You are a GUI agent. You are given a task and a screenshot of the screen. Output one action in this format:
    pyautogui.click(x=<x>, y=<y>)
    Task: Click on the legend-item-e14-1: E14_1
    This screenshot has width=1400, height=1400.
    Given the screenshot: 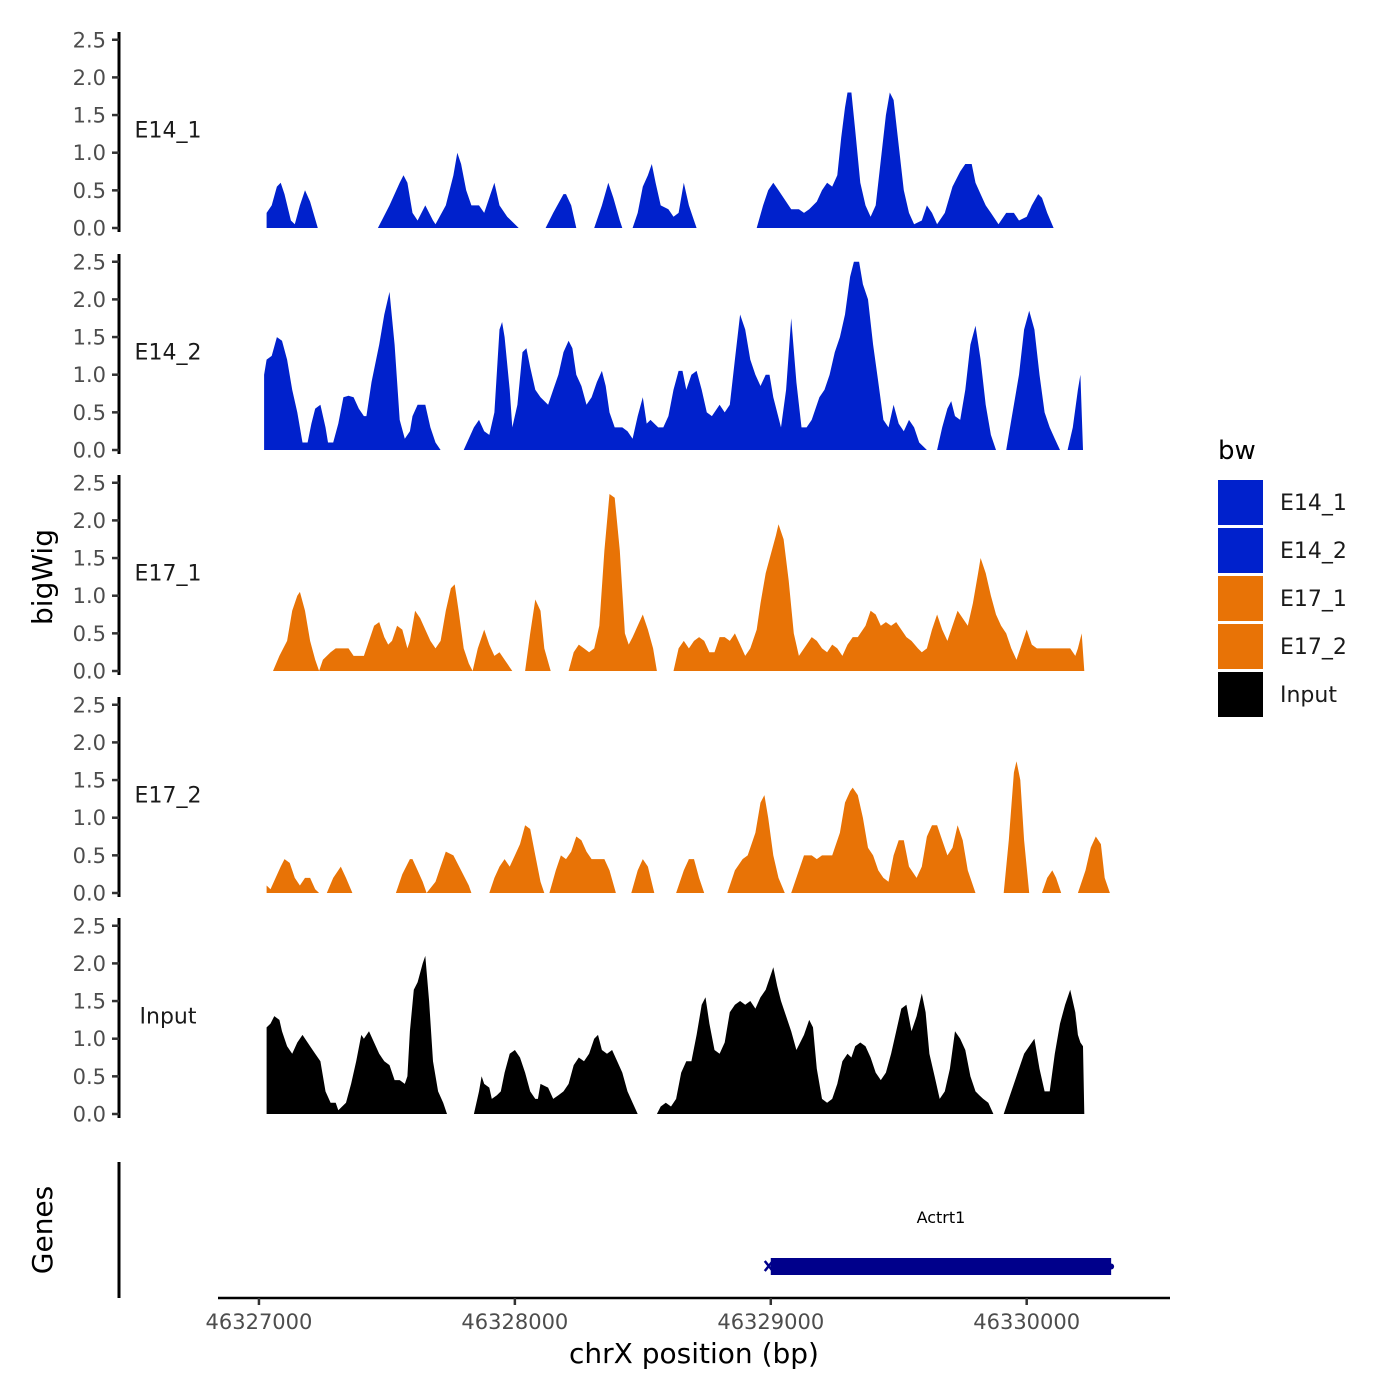 What is the action you would take?
    pyautogui.click(x=1282, y=502)
    